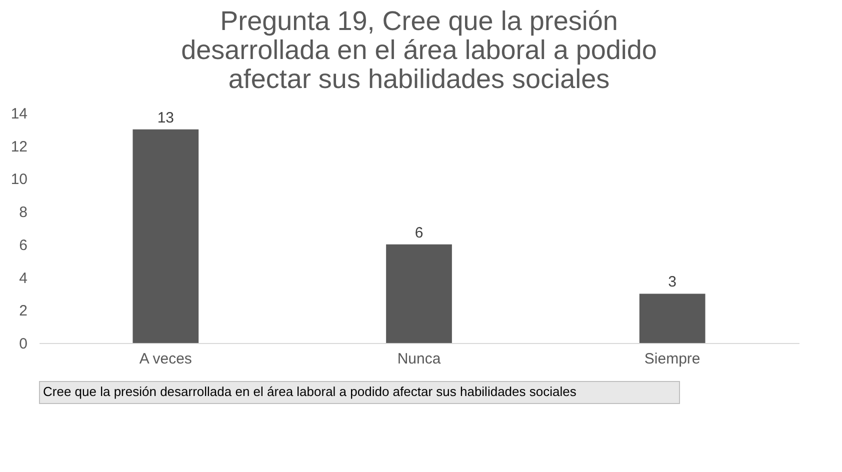  What do you see at coordinates (310, 391) in the screenshot?
I see `text: Cree que la presión desarrollada en el área laboral a podido afectar sus habilidades sociales` at bounding box center [310, 391].